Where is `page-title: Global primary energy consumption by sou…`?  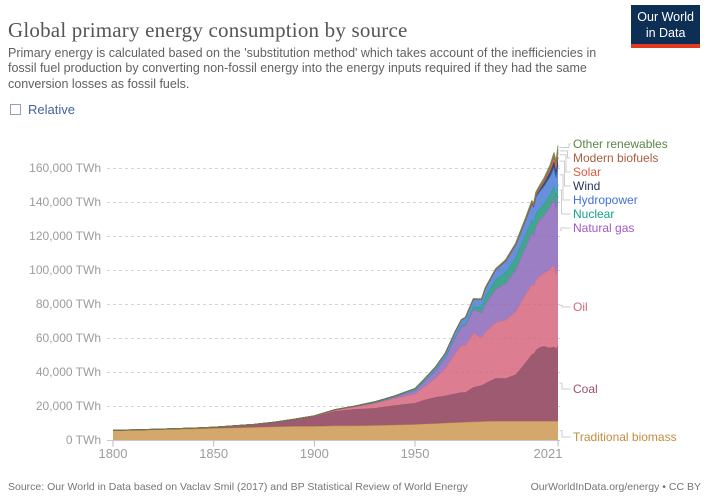 page-title: Global primary energy consumption by sou… is located at coordinates (208, 30).